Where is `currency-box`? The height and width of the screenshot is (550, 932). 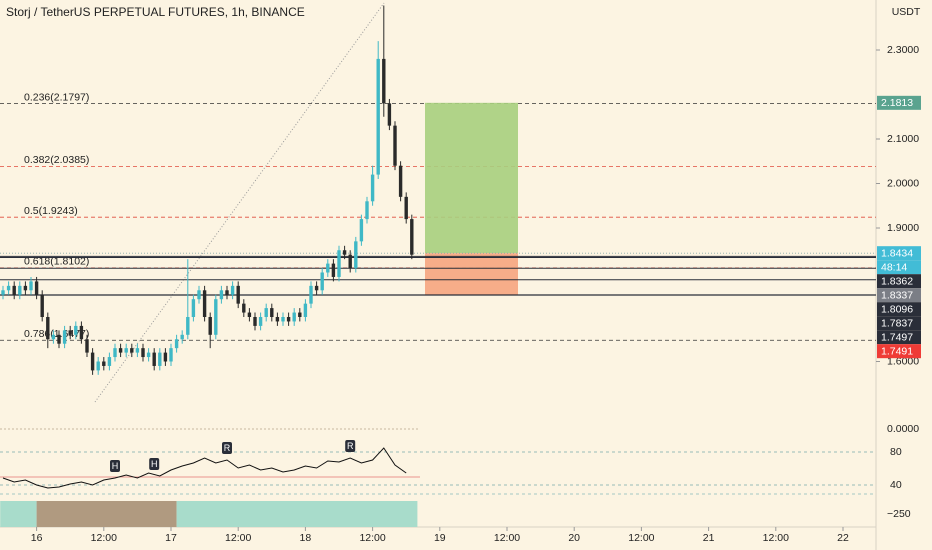 currency-box is located at coordinates (906, 11).